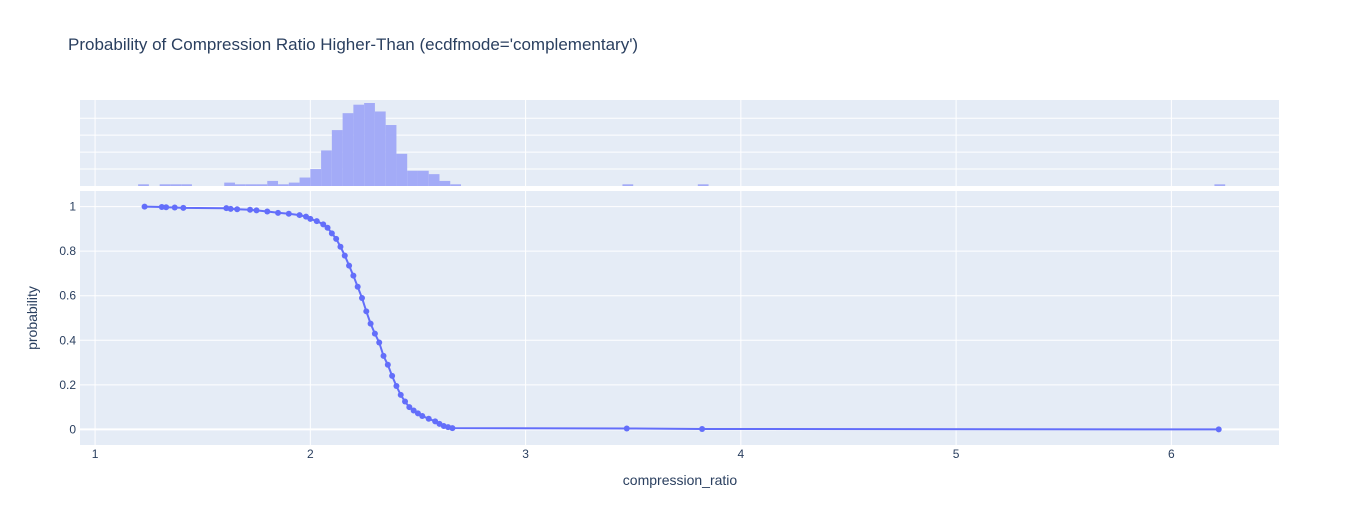 This screenshot has width=1360, height=525. Describe the element at coordinates (95, 454) in the screenshot. I see `x-tick-label: 1` at that location.